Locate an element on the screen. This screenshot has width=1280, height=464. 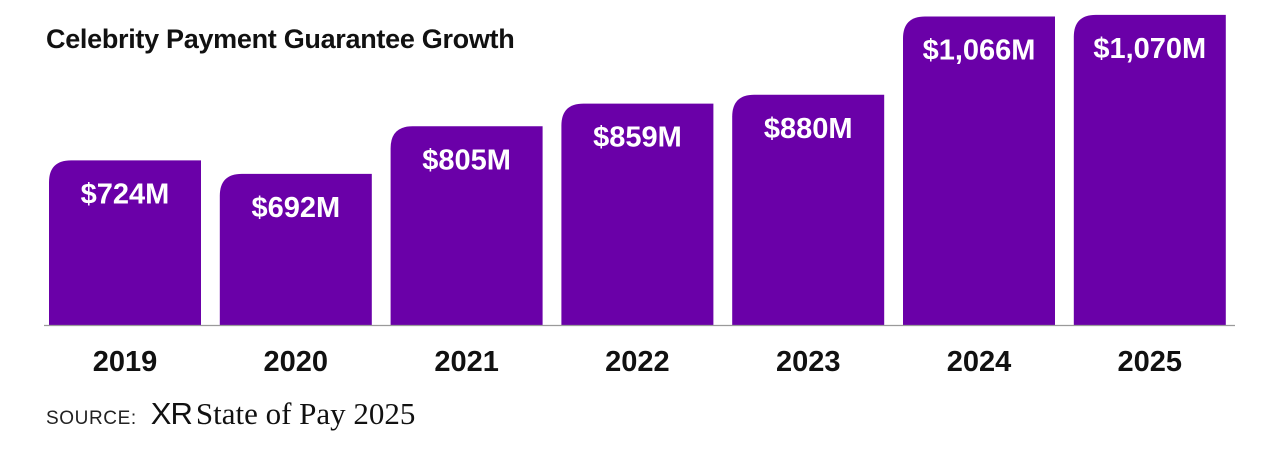
bar-2020 is located at coordinates (295, 249).